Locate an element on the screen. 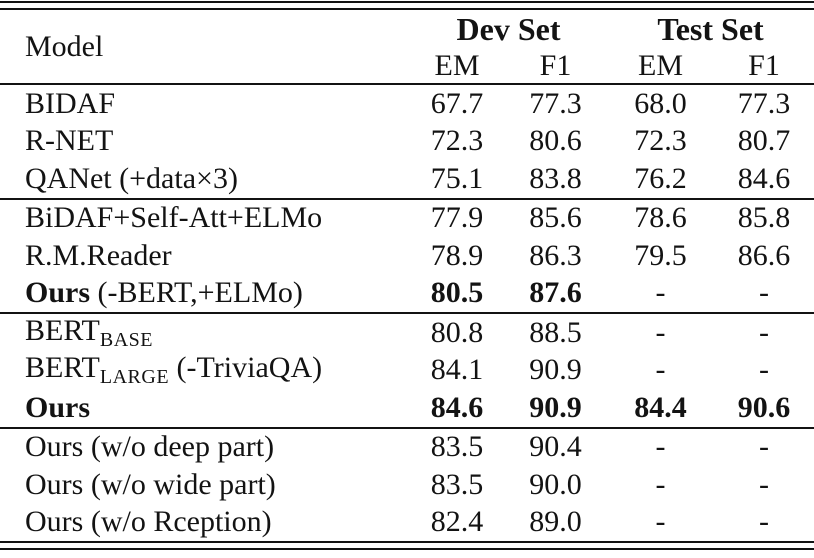  model-name: BIDAF is located at coordinates (70, 103).